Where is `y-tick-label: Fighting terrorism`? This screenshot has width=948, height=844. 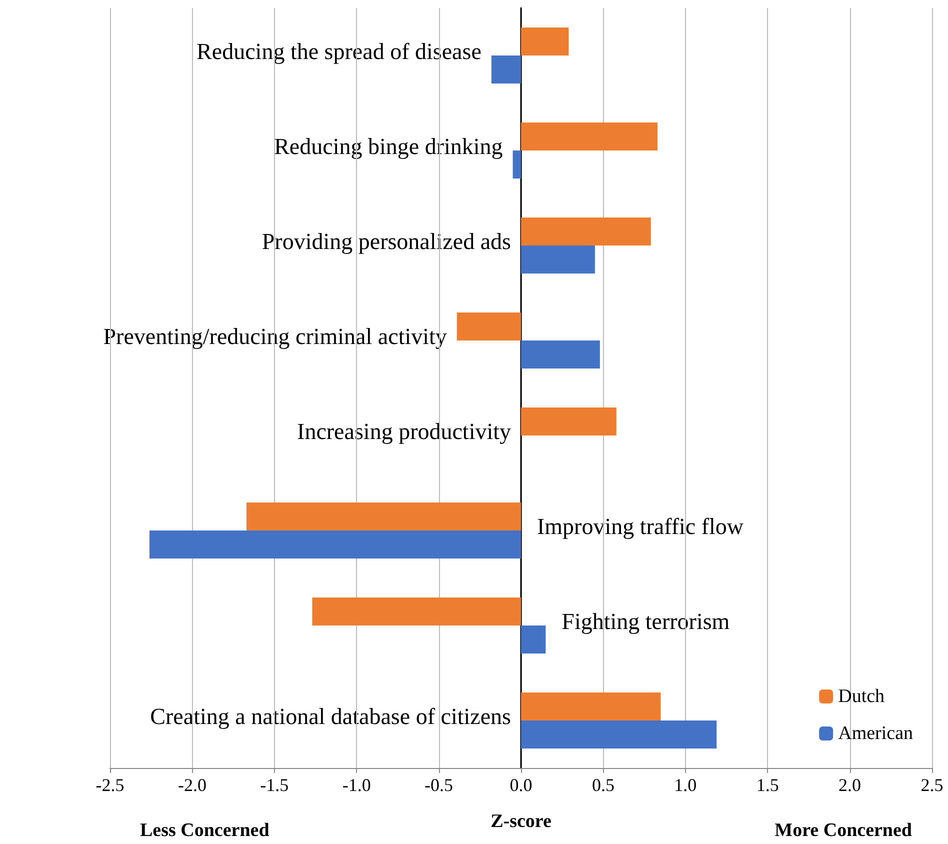 y-tick-label: Fighting terrorism is located at coordinates (646, 621).